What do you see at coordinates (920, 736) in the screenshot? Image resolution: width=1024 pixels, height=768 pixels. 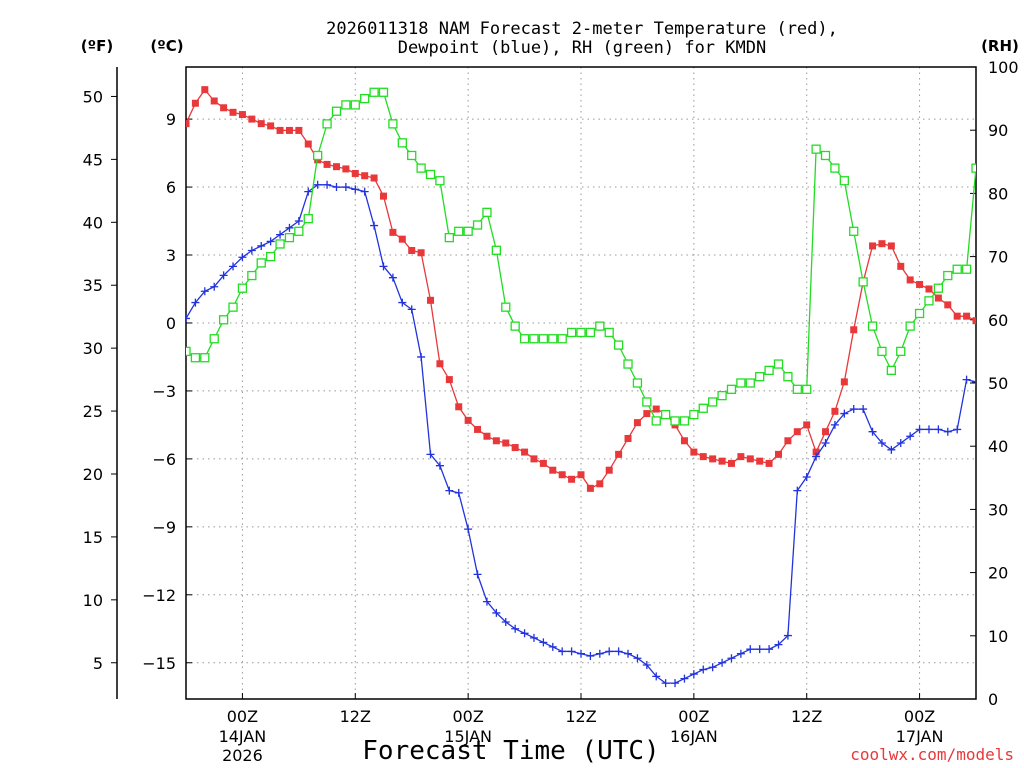 I see `time-tick-date: 17JAN` at bounding box center [920, 736].